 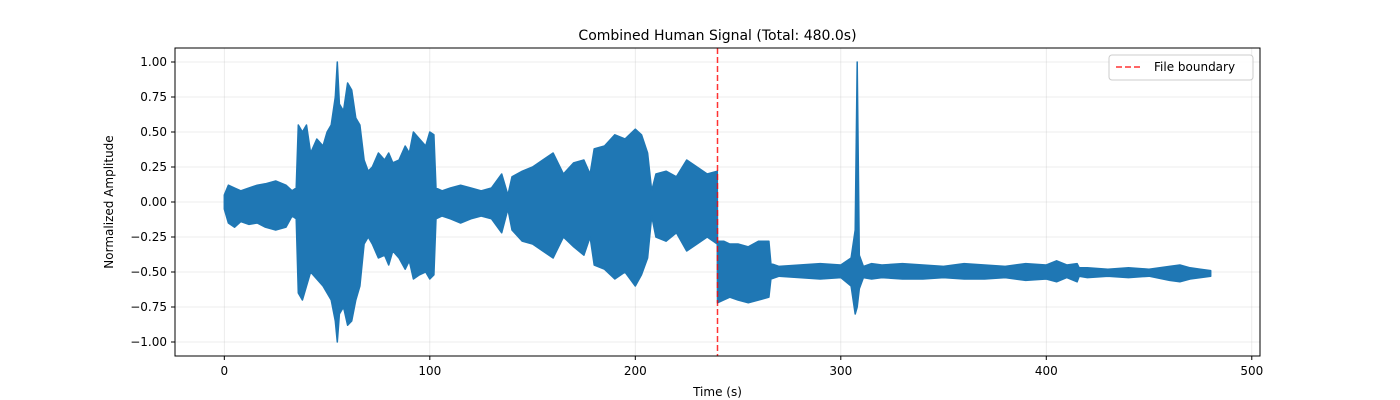 What do you see at coordinates (1251, 371) in the screenshot?
I see `x-tick-label: 500` at bounding box center [1251, 371].